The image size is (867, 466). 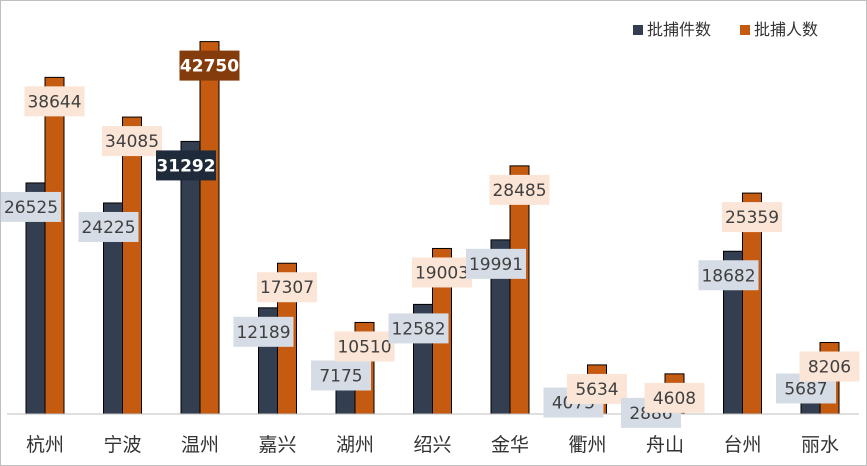 What do you see at coordinates (355, 445) in the screenshot?
I see `category-label-4: 湖州` at bounding box center [355, 445].